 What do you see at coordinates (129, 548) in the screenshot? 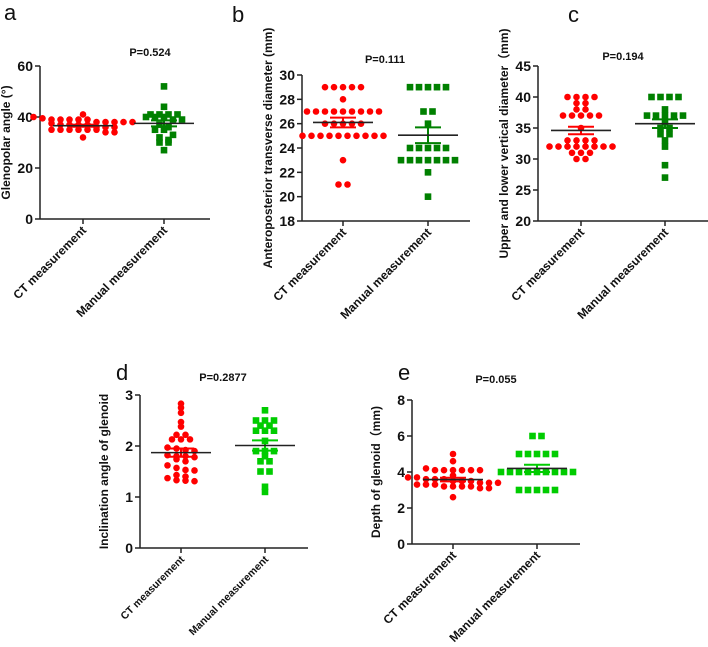
I see `y-tick-label: 0` at bounding box center [129, 548].